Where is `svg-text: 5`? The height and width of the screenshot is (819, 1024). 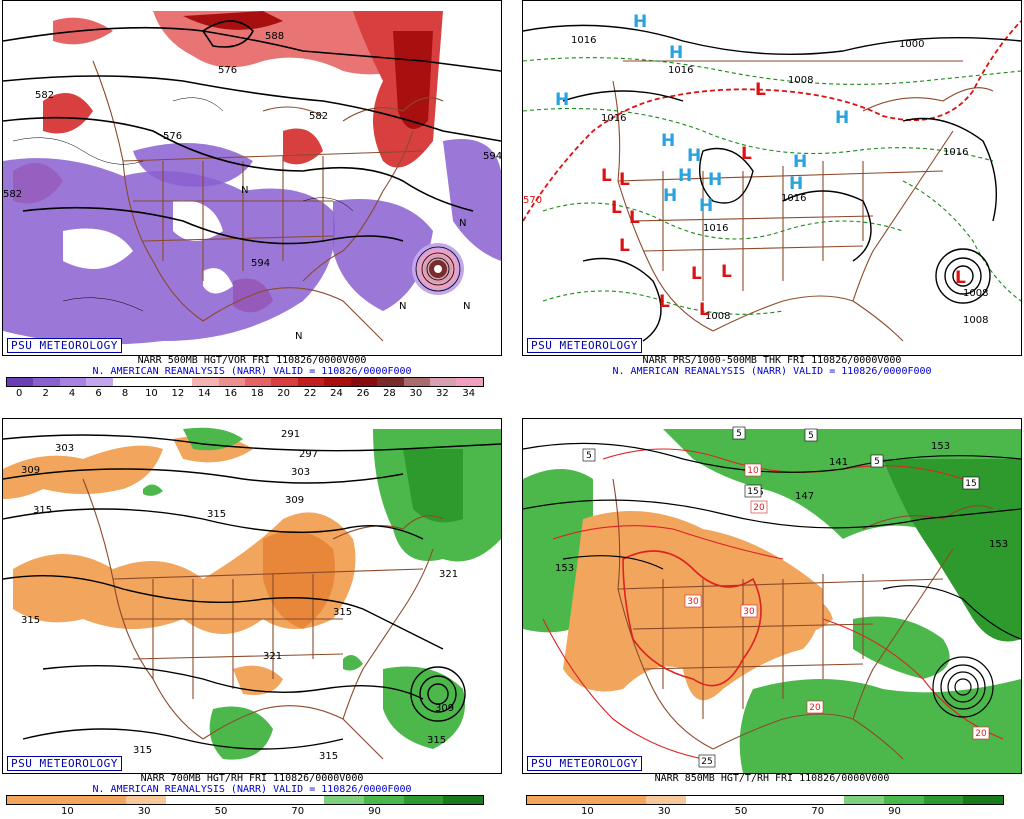
svg-text: 5 is located at coordinates (739, 434).